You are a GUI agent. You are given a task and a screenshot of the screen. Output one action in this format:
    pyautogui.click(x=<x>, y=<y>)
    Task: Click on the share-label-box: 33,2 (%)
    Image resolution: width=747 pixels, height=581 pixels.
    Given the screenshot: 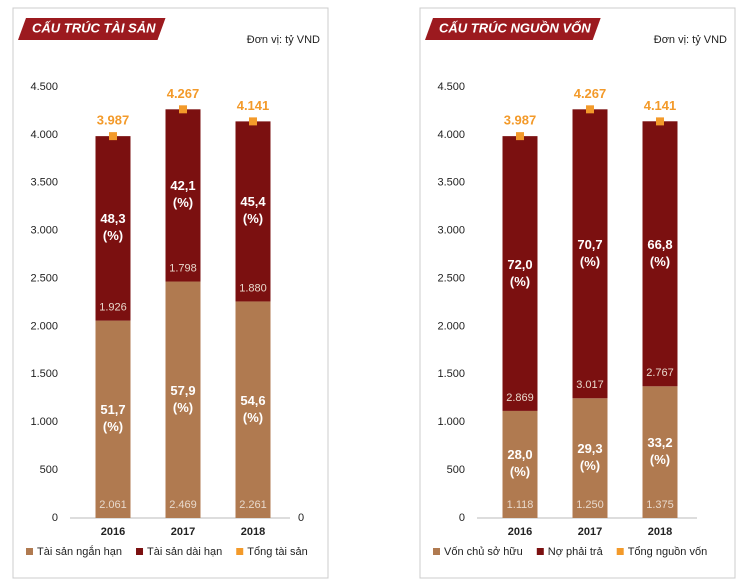 What is the action you would take?
    pyautogui.click(x=660, y=451)
    